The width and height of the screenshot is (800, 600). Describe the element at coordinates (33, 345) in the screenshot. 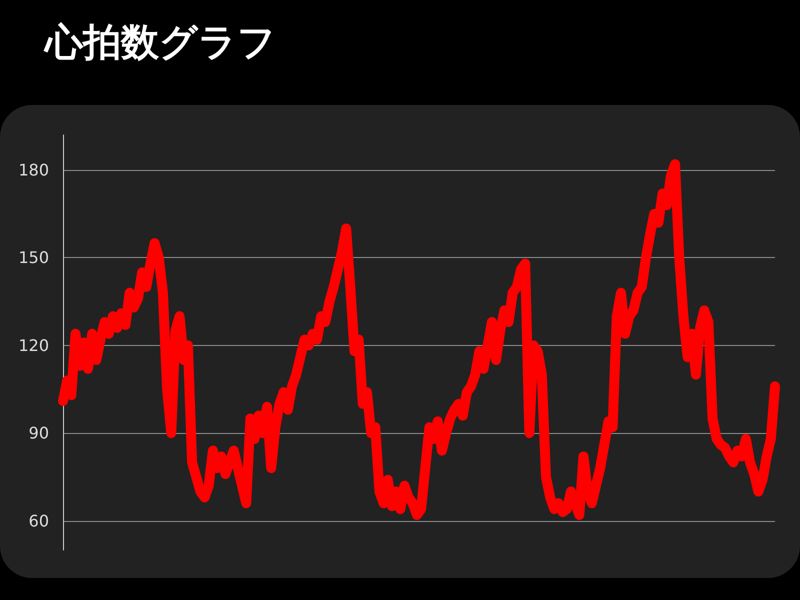

I see `y-tick-label: 120` at that location.